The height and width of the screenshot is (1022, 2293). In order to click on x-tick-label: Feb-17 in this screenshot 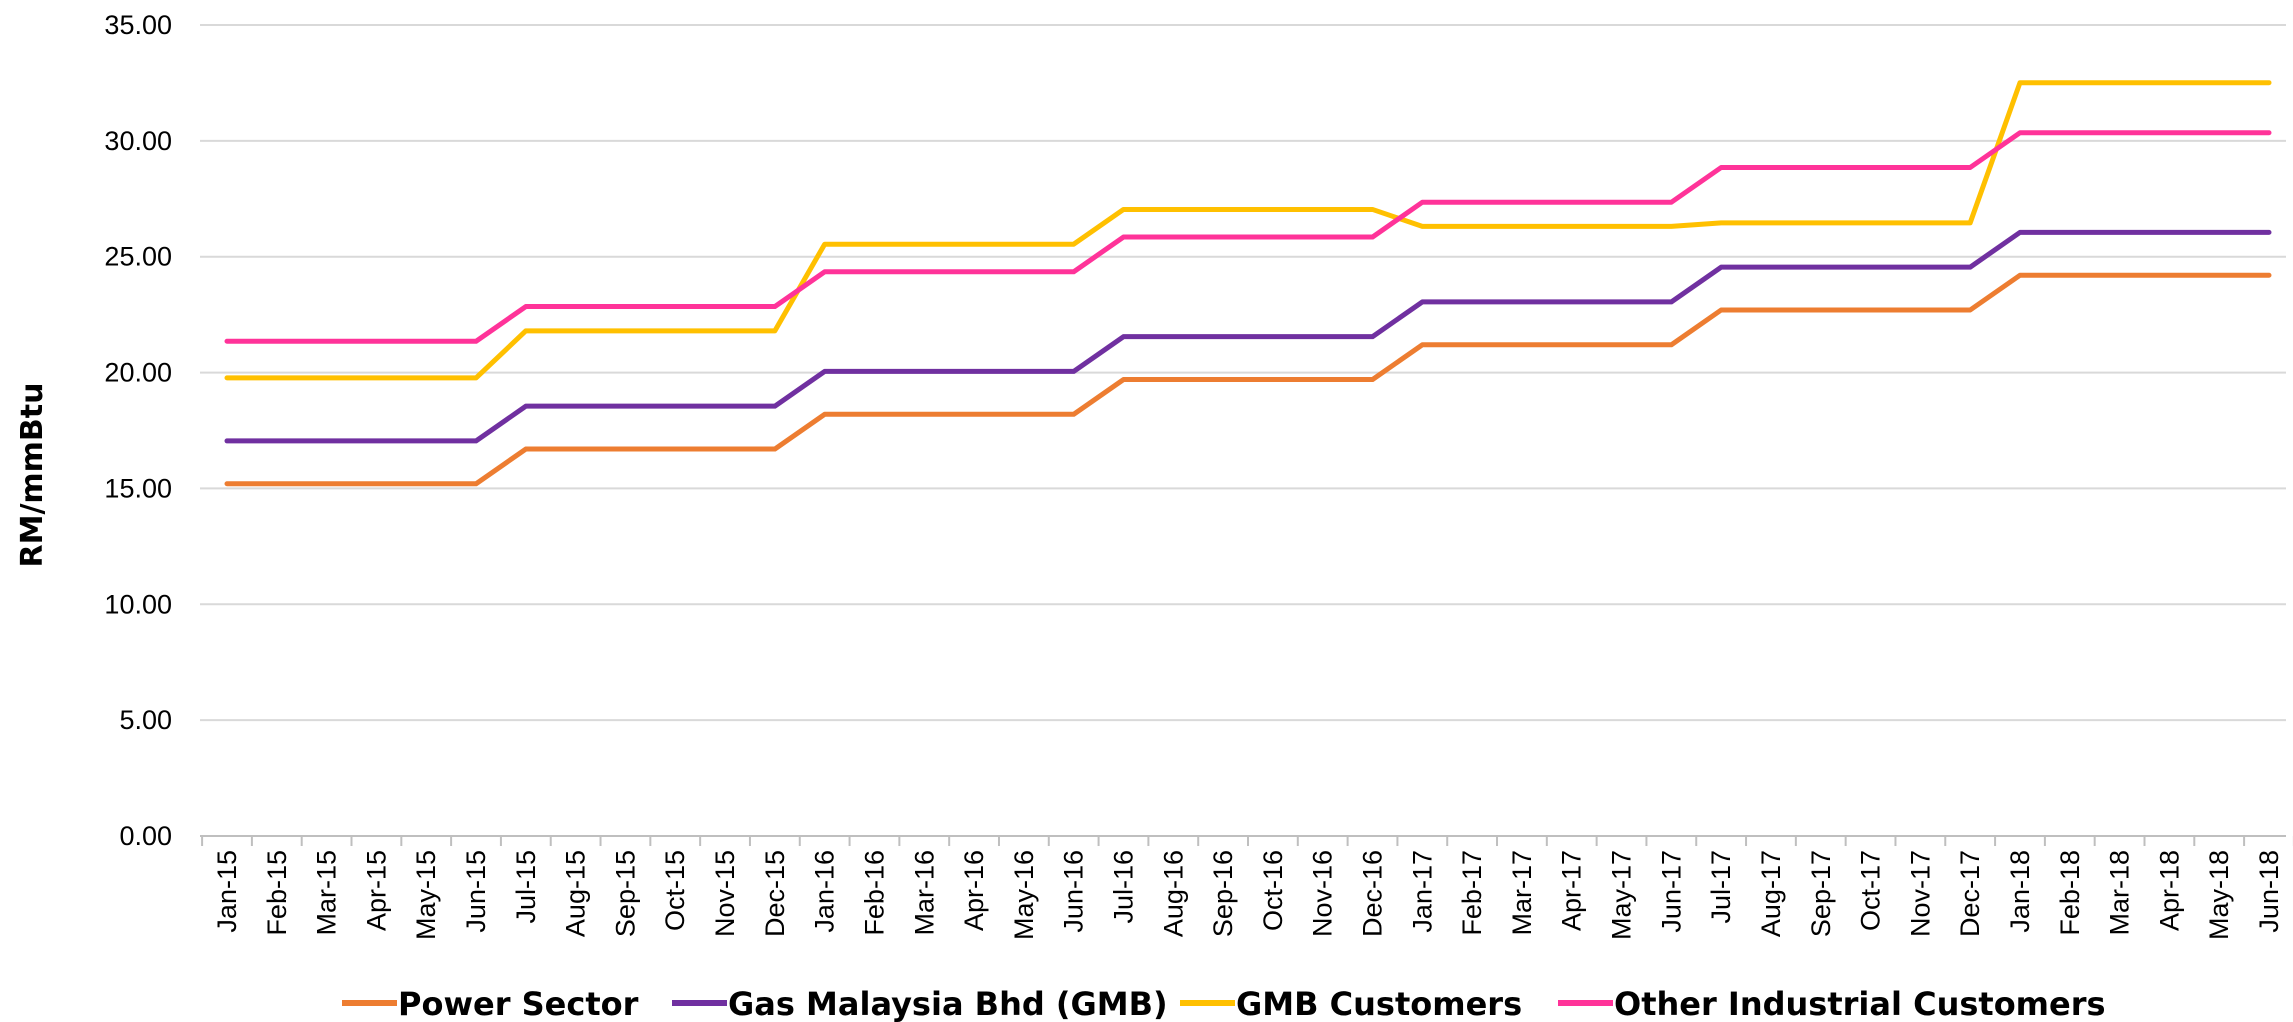, I will do `click(1472, 893)`.